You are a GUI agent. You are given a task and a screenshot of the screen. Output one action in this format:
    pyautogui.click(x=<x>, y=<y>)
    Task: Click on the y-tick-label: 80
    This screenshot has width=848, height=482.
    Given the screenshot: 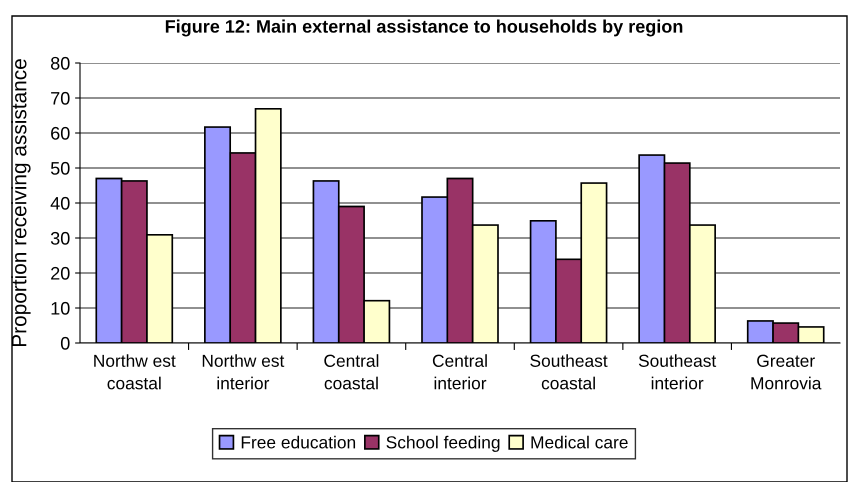 What is the action you would take?
    pyautogui.click(x=60, y=63)
    